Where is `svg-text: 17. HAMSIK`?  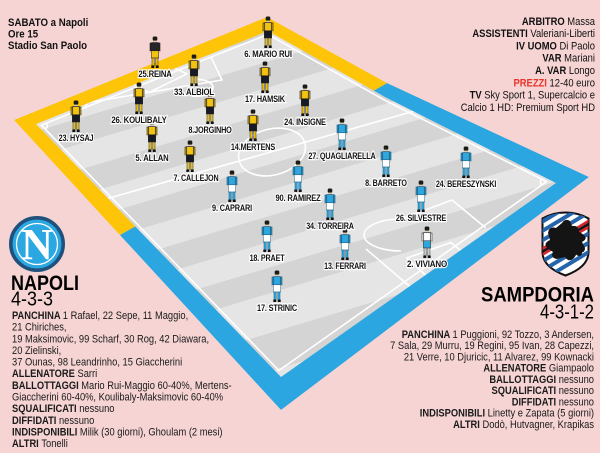 svg-text: 17. HAMSIK is located at coordinates (265, 98).